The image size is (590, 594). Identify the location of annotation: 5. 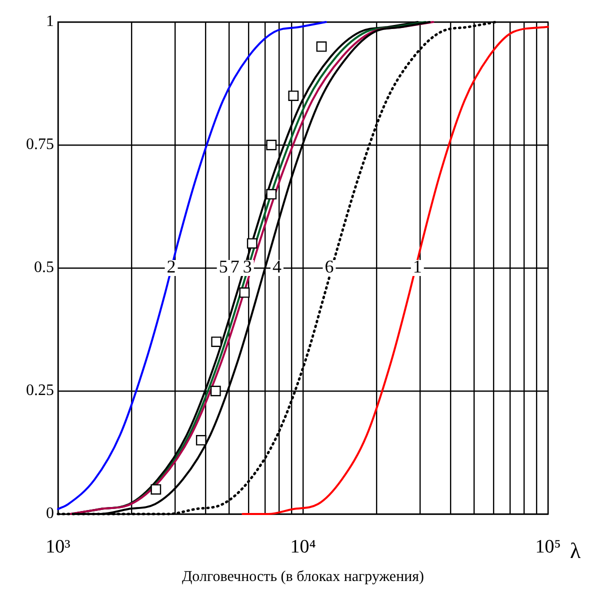
(223, 266).